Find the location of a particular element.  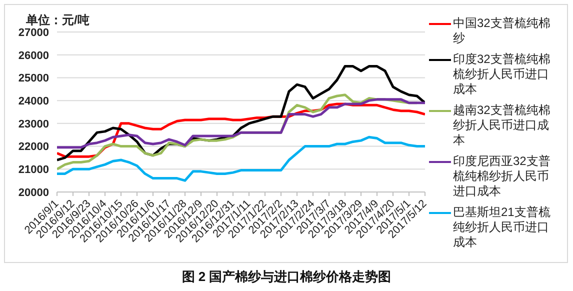

y-tick-label: 20000 is located at coordinates (33, 192).